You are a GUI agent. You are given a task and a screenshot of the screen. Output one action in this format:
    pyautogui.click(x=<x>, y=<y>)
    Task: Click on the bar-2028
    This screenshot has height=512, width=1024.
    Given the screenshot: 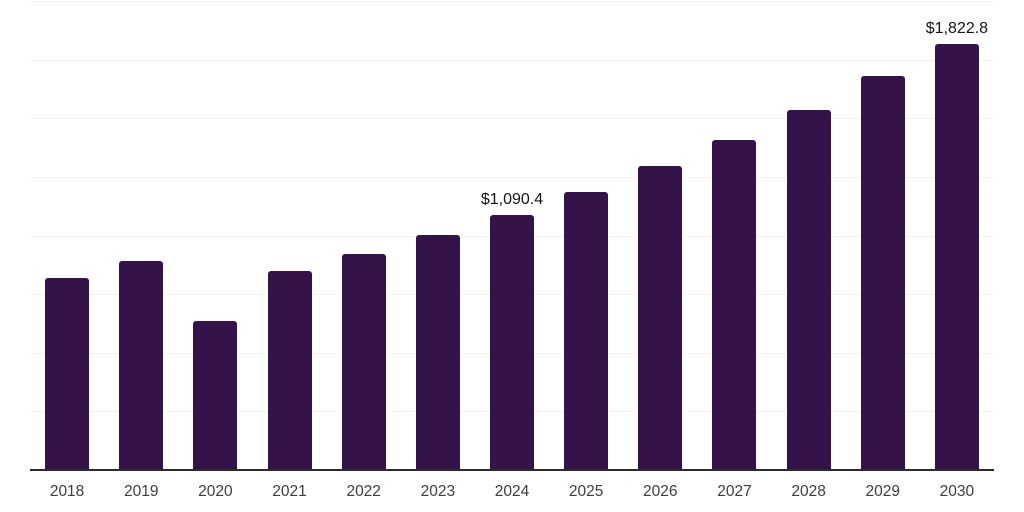 What is the action you would take?
    pyautogui.click(x=808, y=290)
    